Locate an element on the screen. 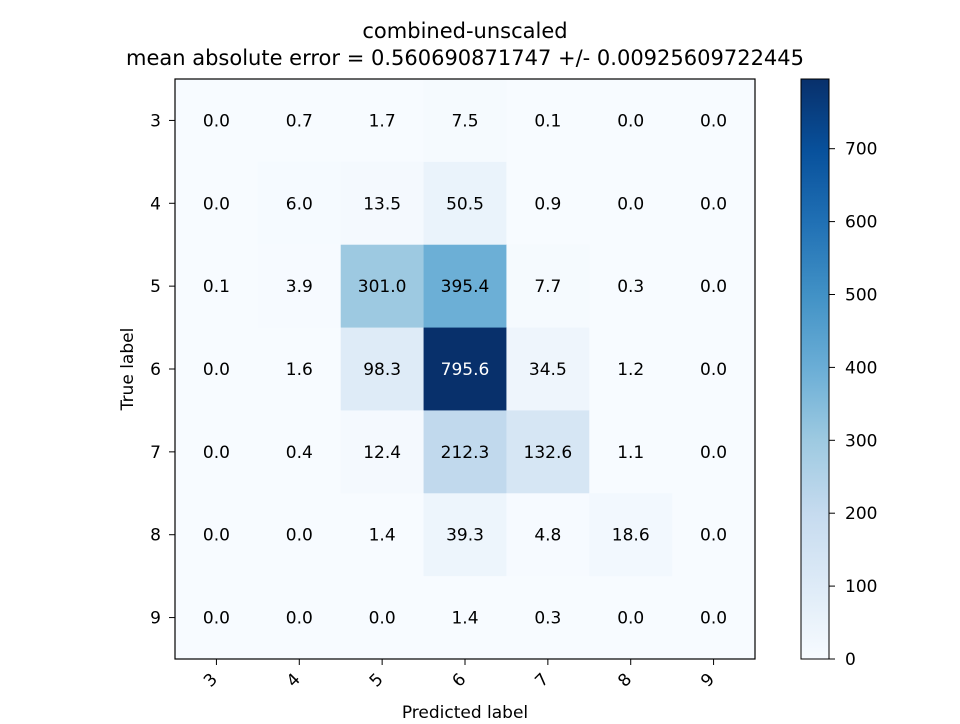 The height and width of the screenshot is (724, 960). y-axis-ticks: 3 4 5 6 7 8 9 is located at coordinates (162, 370).